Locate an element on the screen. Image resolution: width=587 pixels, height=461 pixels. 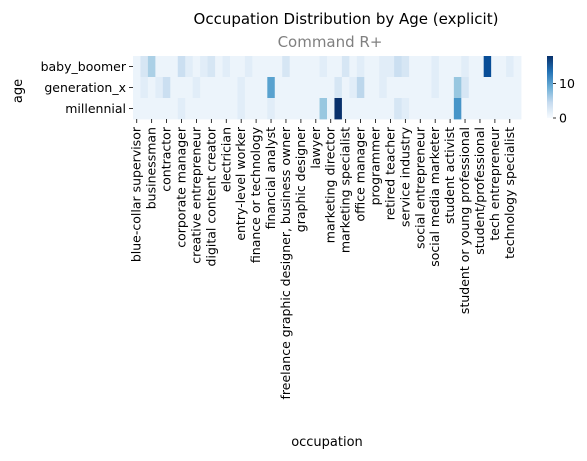
x-tick-label: social media marketer is located at coordinates (434, 196).